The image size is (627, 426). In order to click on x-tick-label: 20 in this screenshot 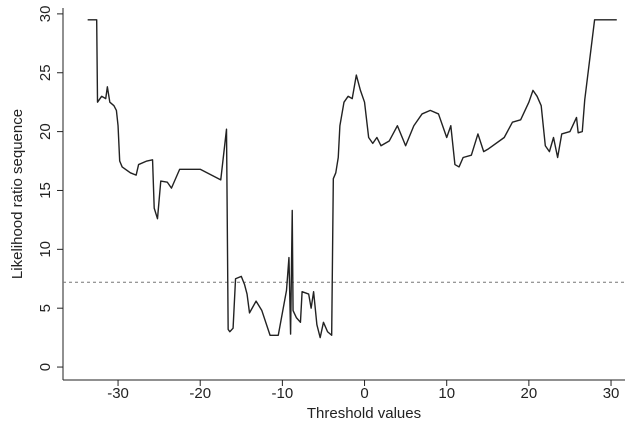, I will do `click(529, 393)`.